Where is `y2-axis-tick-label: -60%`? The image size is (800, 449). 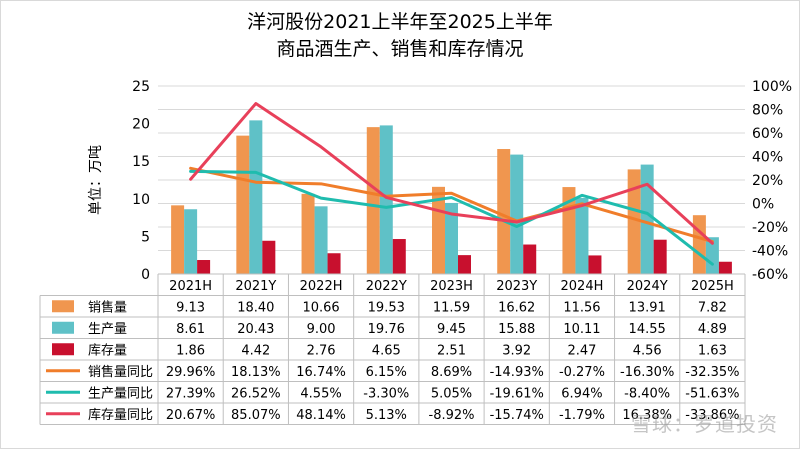 y2-axis-tick-label: -60% is located at coordinates (770, 275).